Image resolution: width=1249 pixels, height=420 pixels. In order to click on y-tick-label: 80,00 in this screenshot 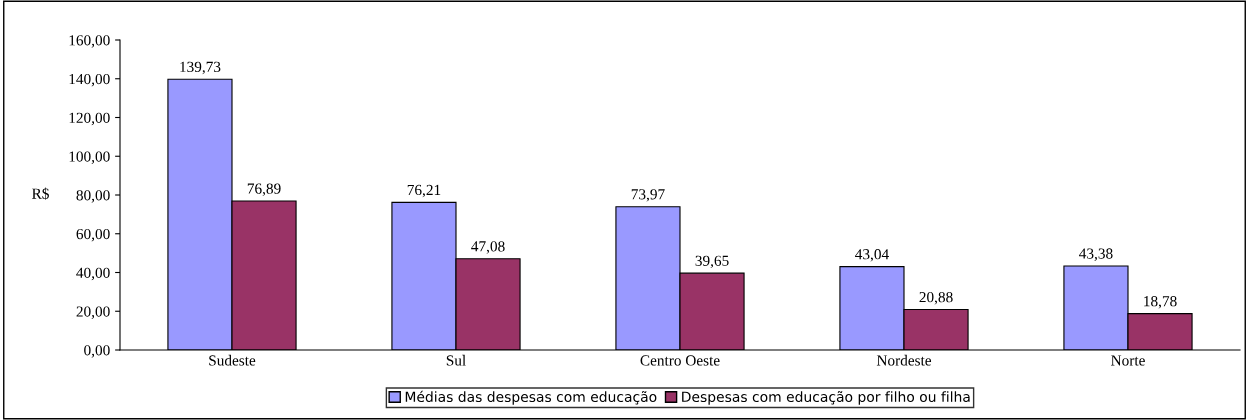, I will do `click(93, 196)`.